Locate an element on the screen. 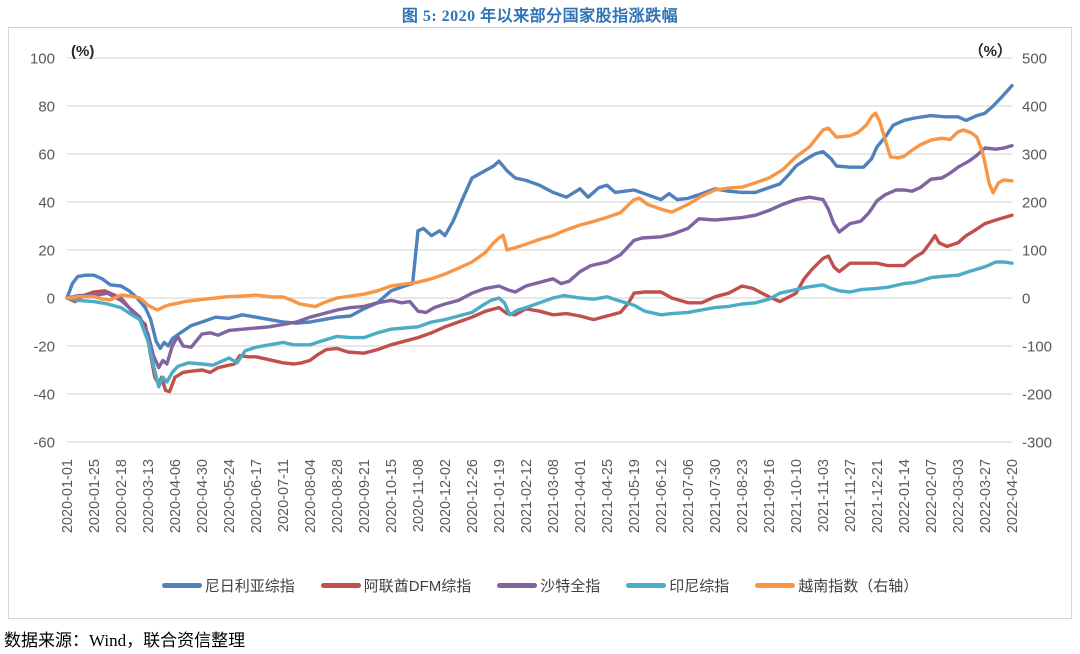 Image resolution: width=1080 pixels, height=654 pixels. legend-label: 印尼综指 is located at coordinates (699, 586).